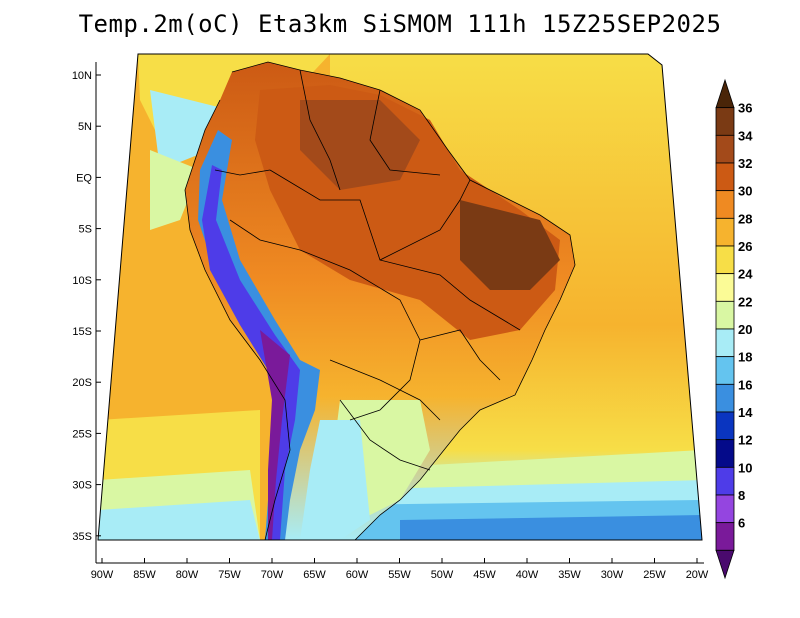 This screenshot has width=800, height=618. Describe the element at coordinates (745, 218) in the screenshot. I see `colorbar-label: 28` at that location.